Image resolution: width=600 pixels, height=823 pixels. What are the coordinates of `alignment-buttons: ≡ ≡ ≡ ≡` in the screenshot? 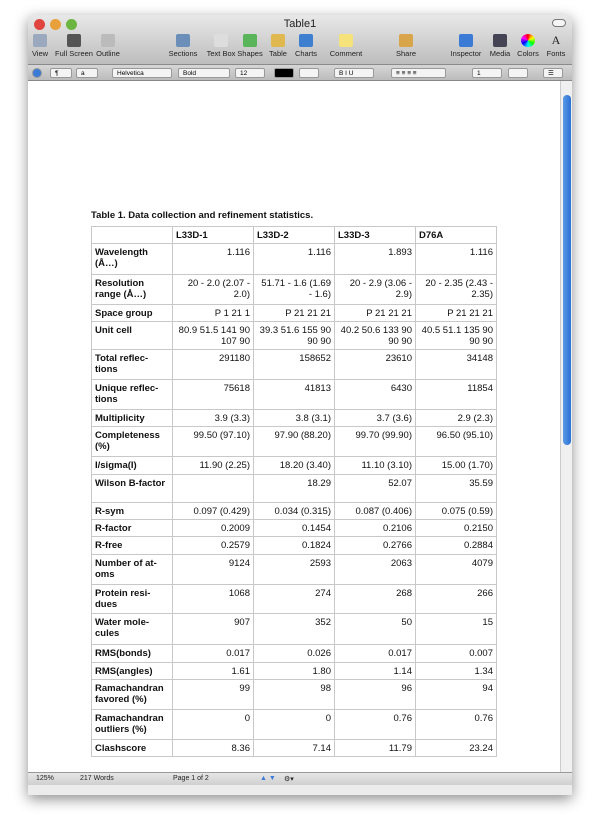 It's located at (418, 73).